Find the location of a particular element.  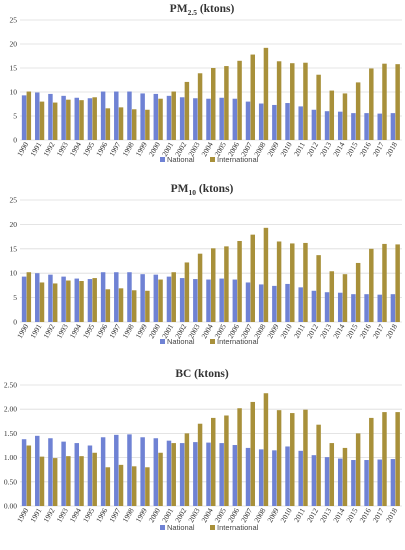

bar-national-2005 is located at coordinates (221, 118).